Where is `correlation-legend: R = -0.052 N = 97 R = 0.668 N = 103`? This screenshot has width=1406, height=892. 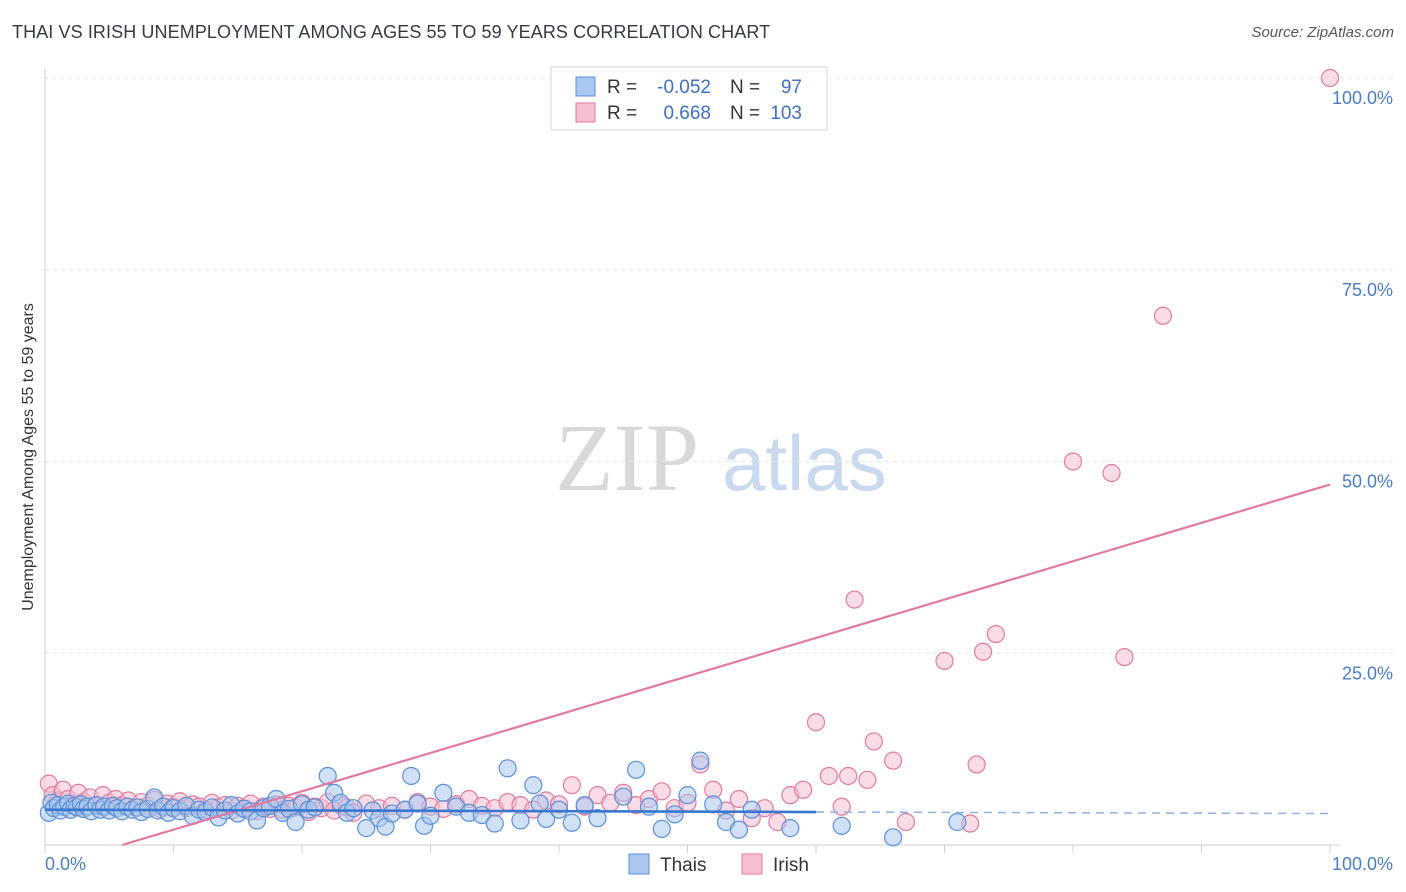 correlation-legend: R = -0.052 N = 97 R = 0.668 N = 103 is located at coordinates (689, 98).